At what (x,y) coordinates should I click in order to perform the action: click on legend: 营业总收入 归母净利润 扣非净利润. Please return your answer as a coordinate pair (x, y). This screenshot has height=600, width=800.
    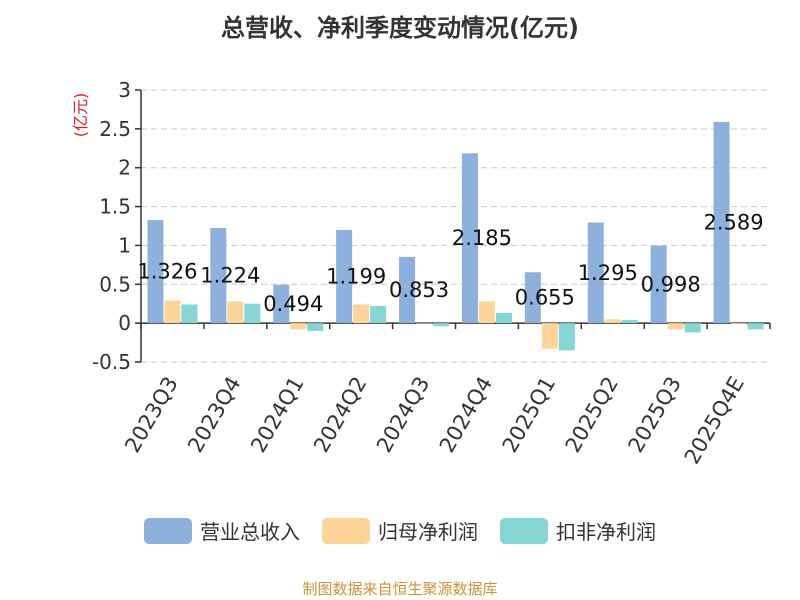
    Looking at the image, I should click on (400, 530).